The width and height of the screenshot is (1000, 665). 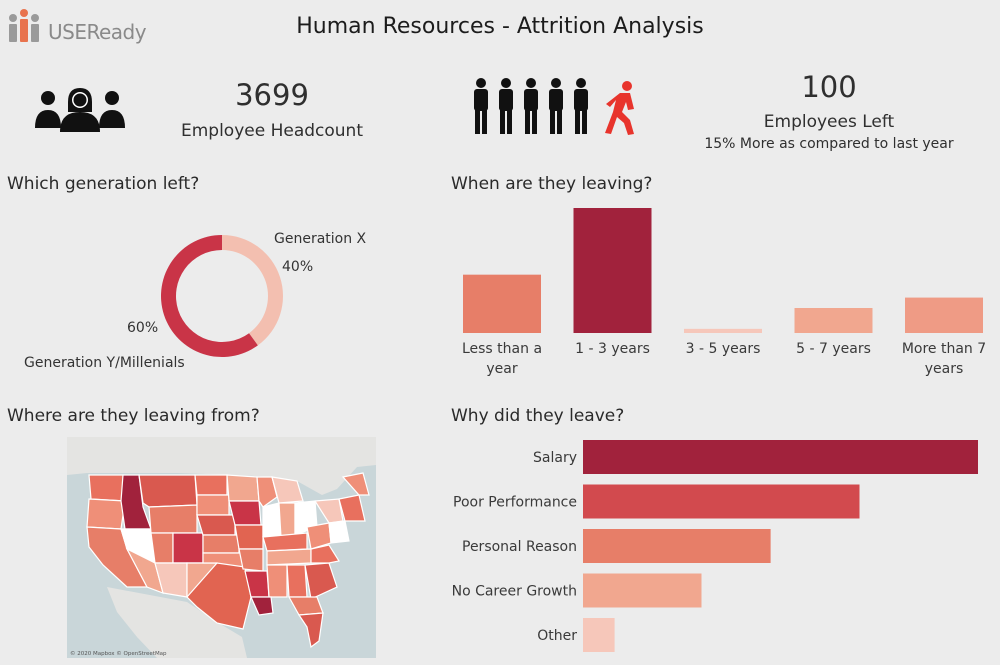 I want to click on us-state-choropleth-map: © 2020 Mapbox © OpenStreetMap, so click(x=221, y=547).